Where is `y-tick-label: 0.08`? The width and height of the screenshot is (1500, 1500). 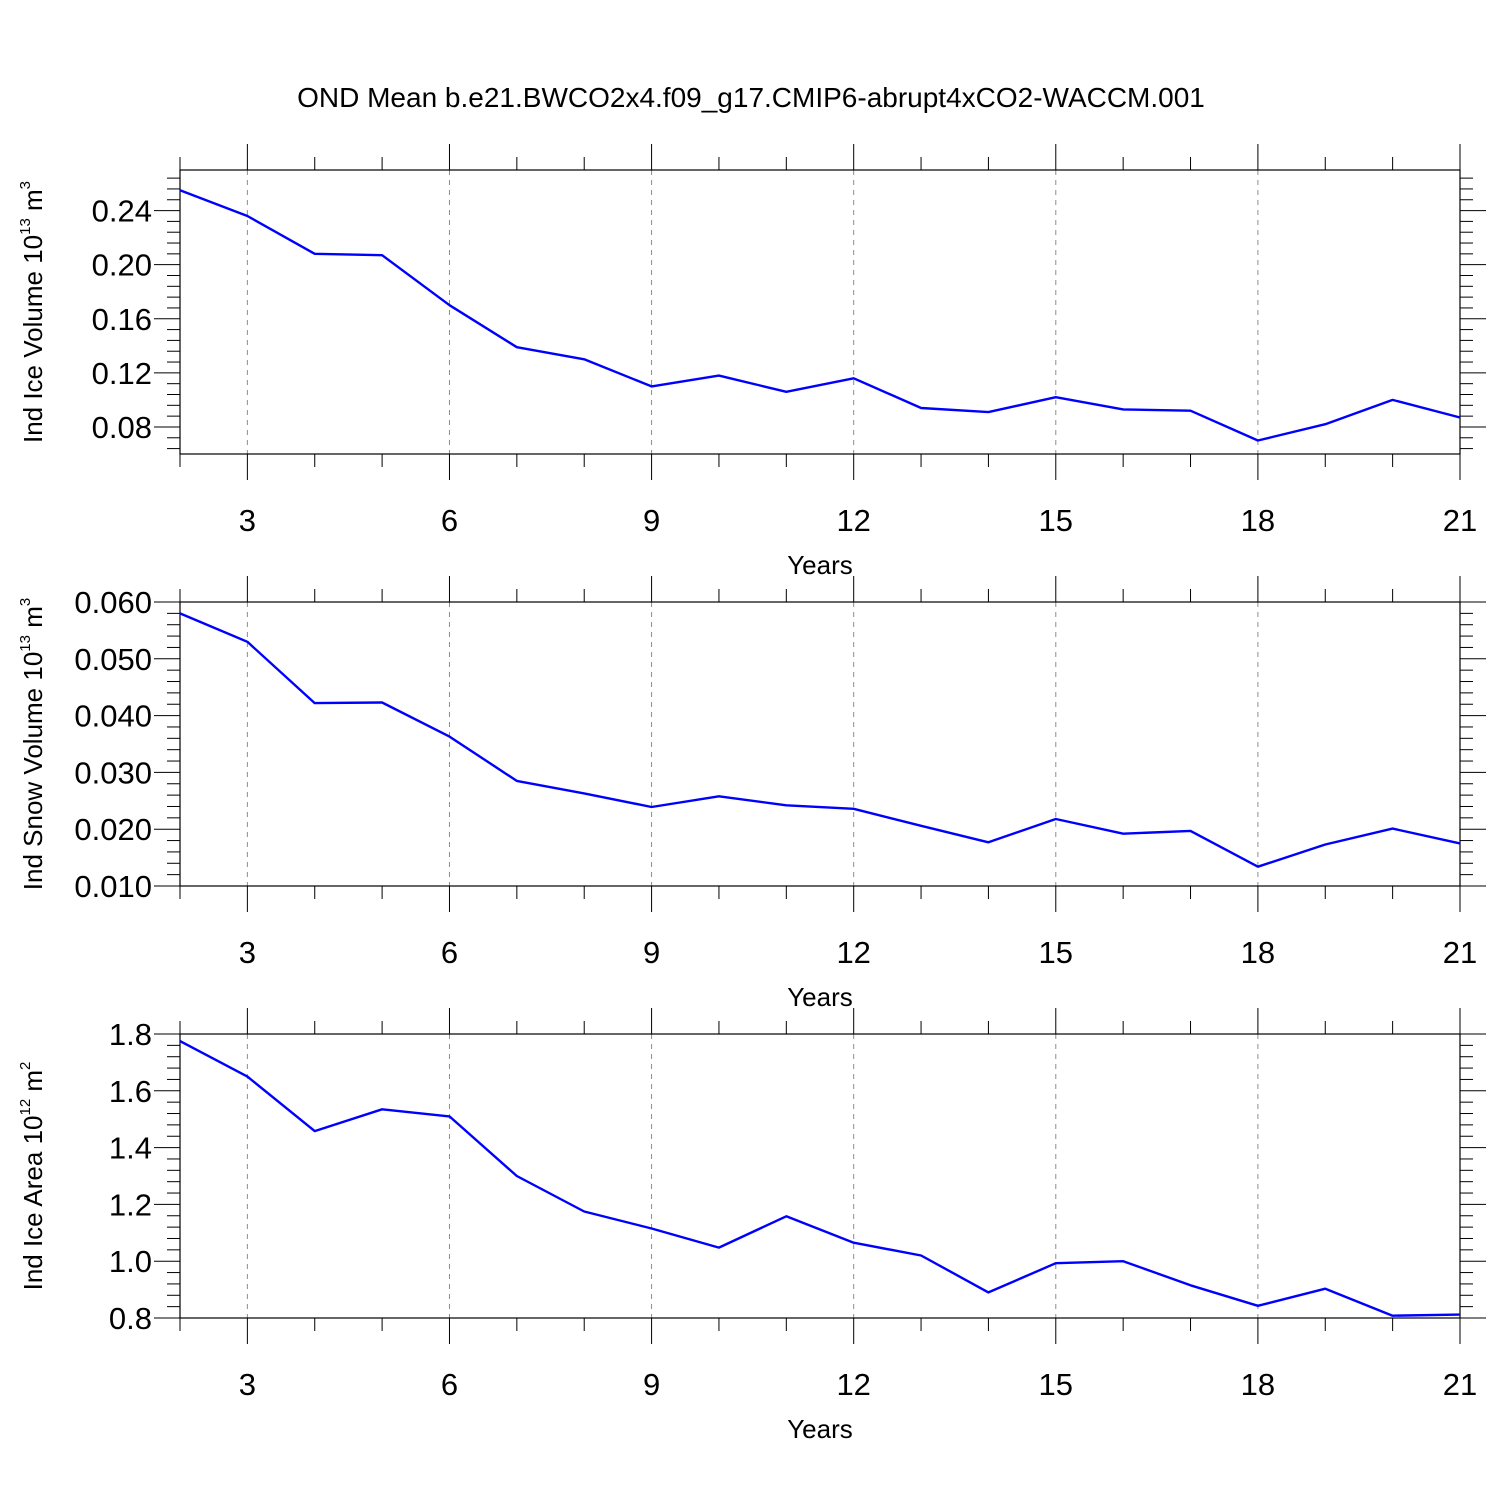
y-tick-label: 0.08 is located at coordinates (122, 427).